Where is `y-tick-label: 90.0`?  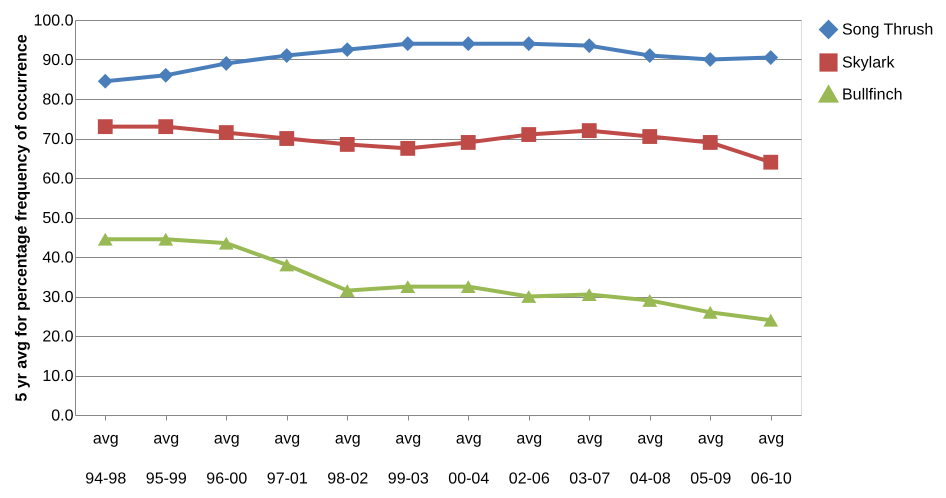 y-tick-label: 90.0 is located at coordinates (58, 60).